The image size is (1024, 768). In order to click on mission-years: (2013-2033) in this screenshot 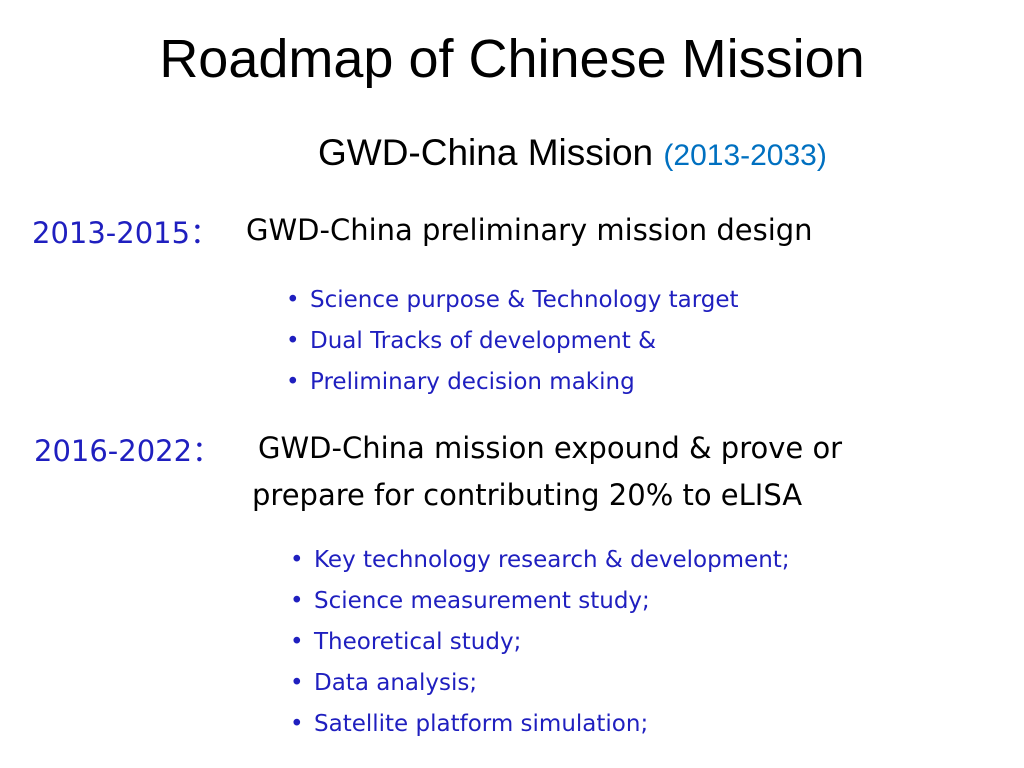, I will do `click(745, 155)`.